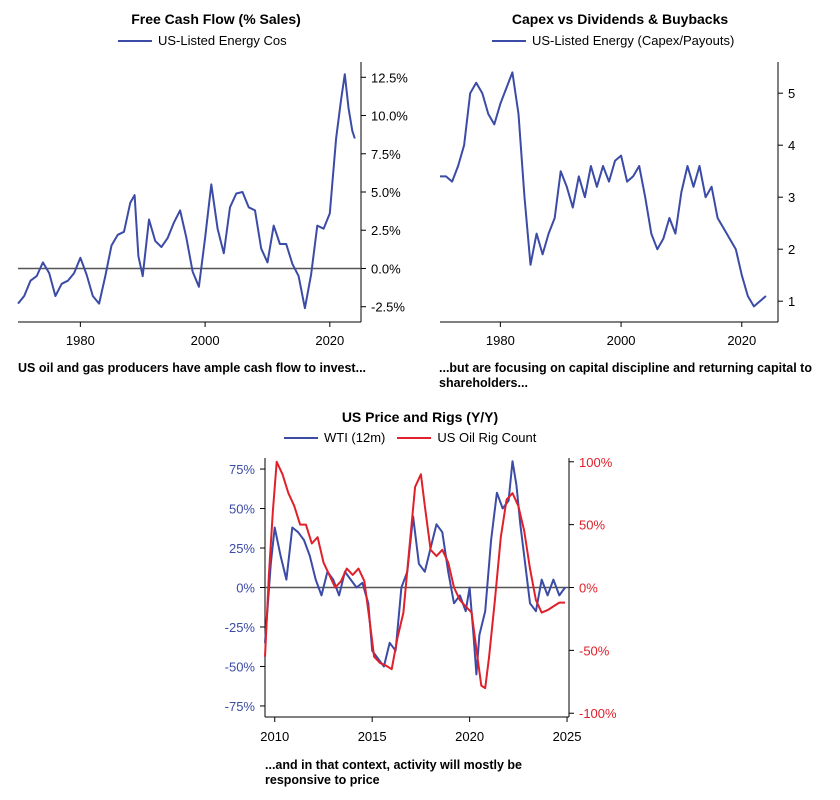 The image size is (840, 800). Describe the element at coordinates (500, 340) in the screenshot. I see `chart2-x-tick-label: 1980` at that location.